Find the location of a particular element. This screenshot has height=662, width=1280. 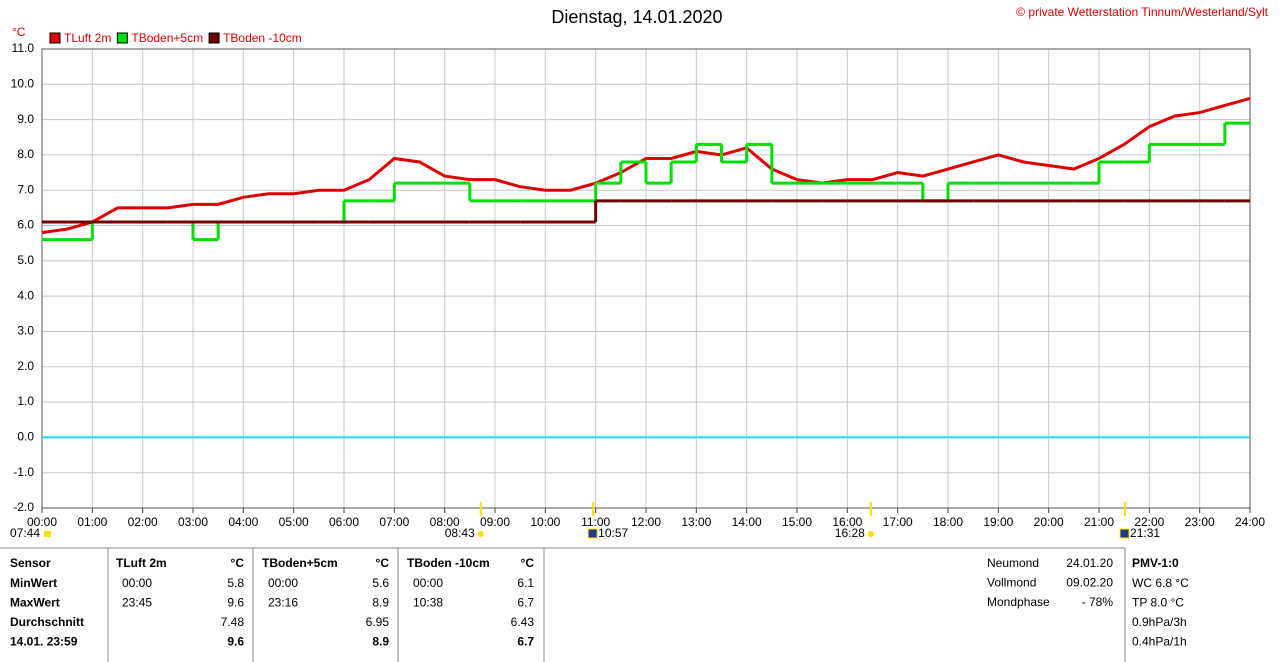

x-tick-label: 04:00 is located at coordinates (243, 522).